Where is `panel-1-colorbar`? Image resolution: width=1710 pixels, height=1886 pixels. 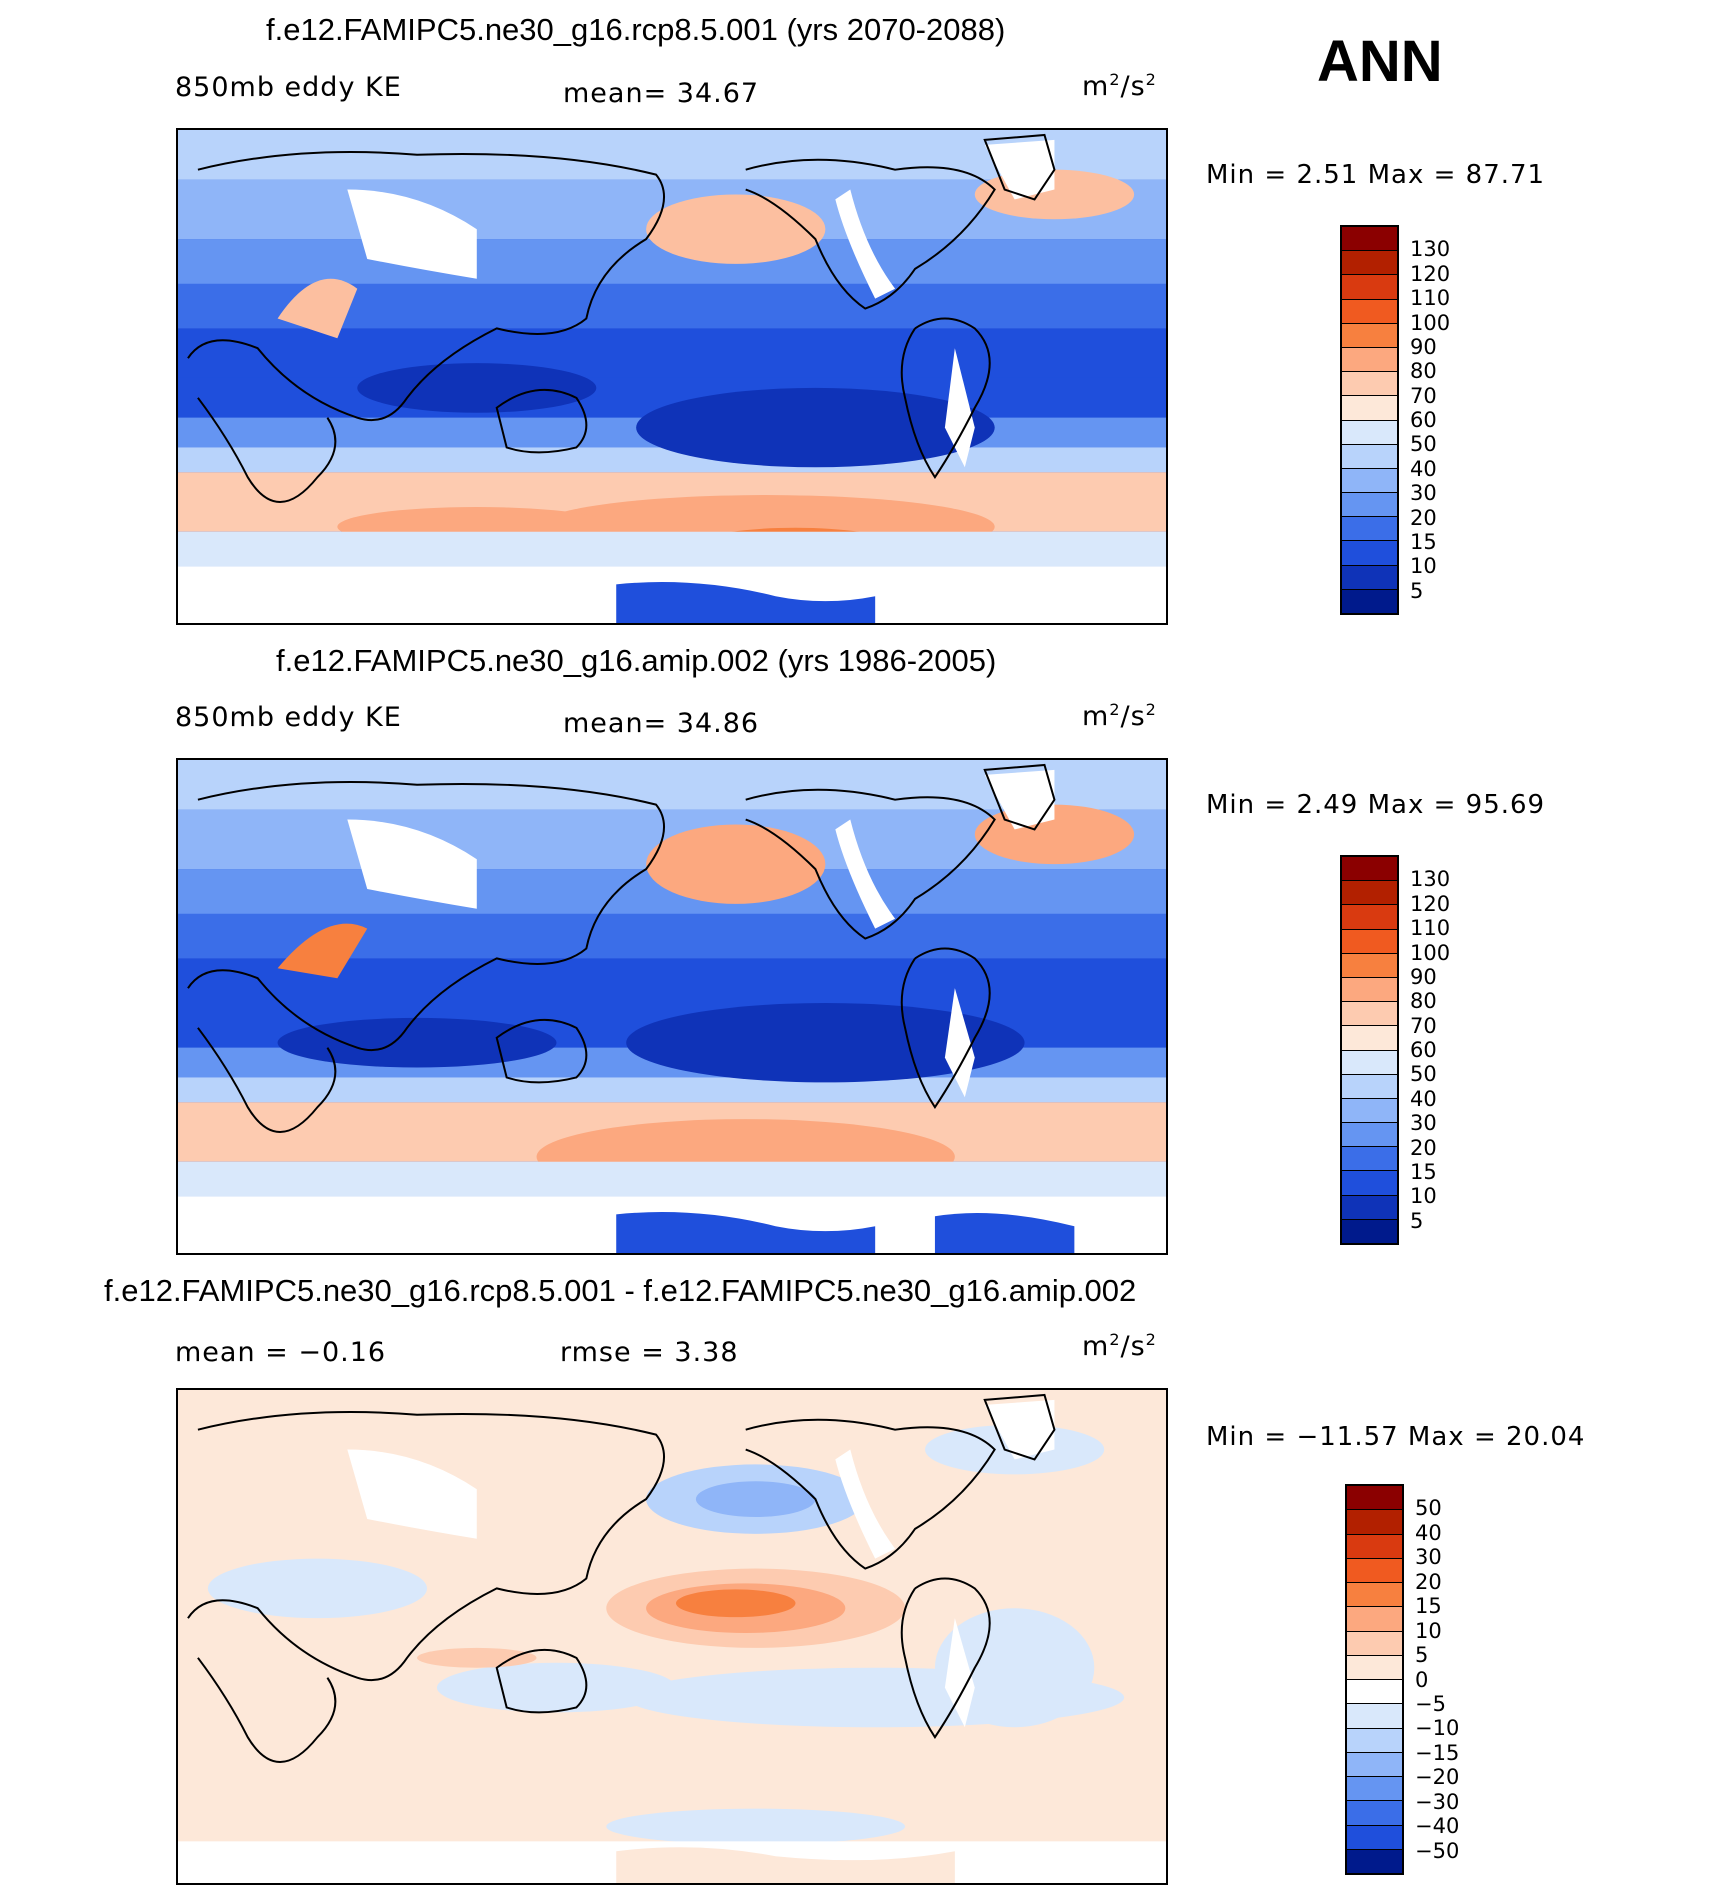
panel-1-colorbar is located at coordinates (1369, 420).